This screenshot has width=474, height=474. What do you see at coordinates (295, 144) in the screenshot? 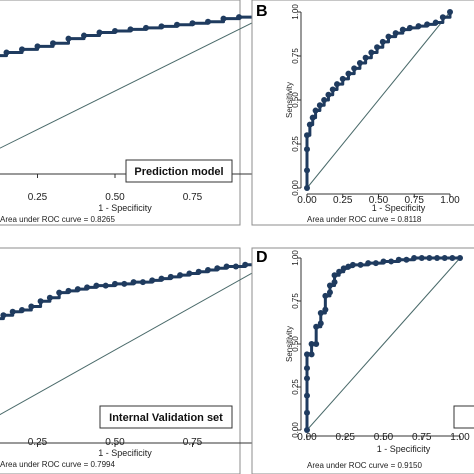
I see `panel-b-y-tick-label: 0.25` at bounding box center [295, 144].